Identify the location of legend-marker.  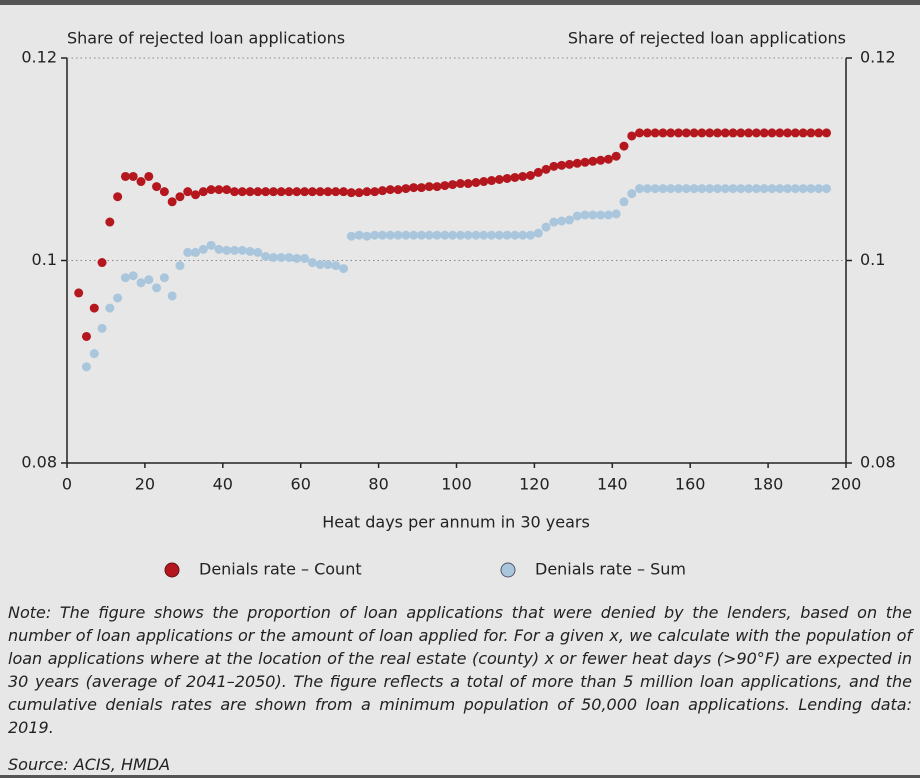
(172, 570).